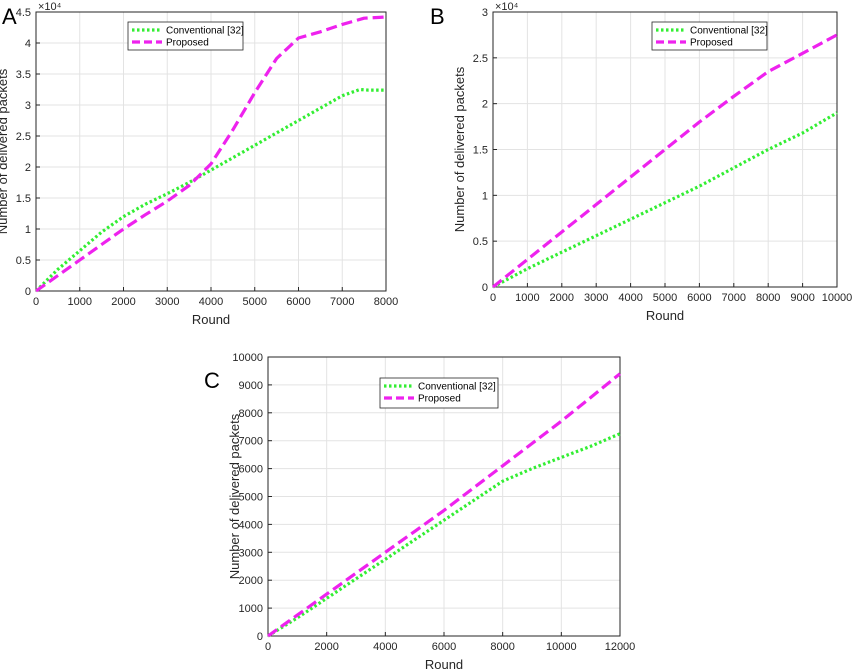 The width and height of the screenshot is (853, 671). What do you see at coordinates (620, 647) in the screenshot?
I see `x-tick-label: 12000` at bounding box center [620, 647].